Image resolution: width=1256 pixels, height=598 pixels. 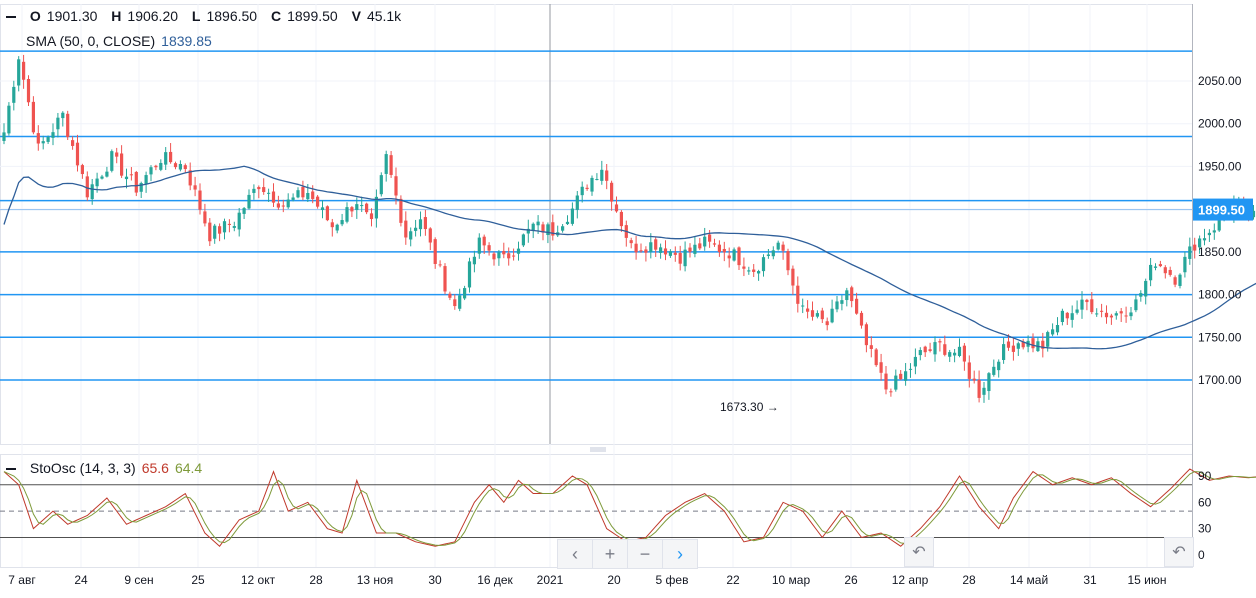 What do you see at coordinates (610, 554) in the screenshot?
I see `zoom-in-button: +` at bounding box center [610, 554].